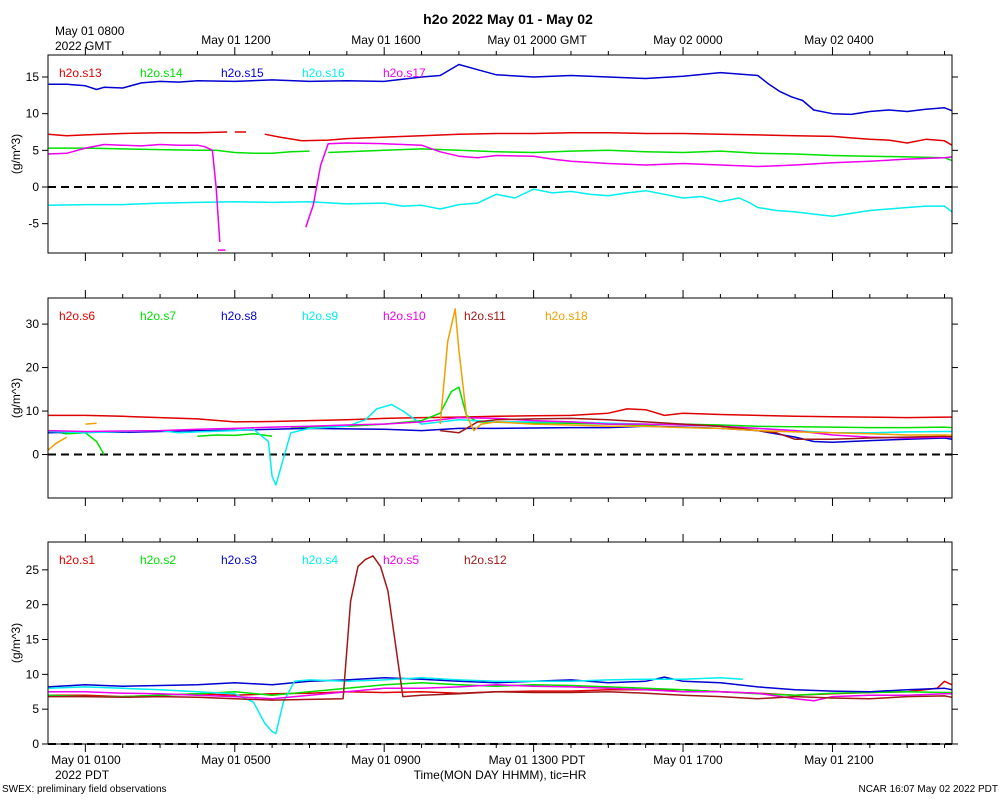  Describe the element at coordinates (688, 40) in the screenshot. I see `top-axis-label: May 02 0000` at that location.